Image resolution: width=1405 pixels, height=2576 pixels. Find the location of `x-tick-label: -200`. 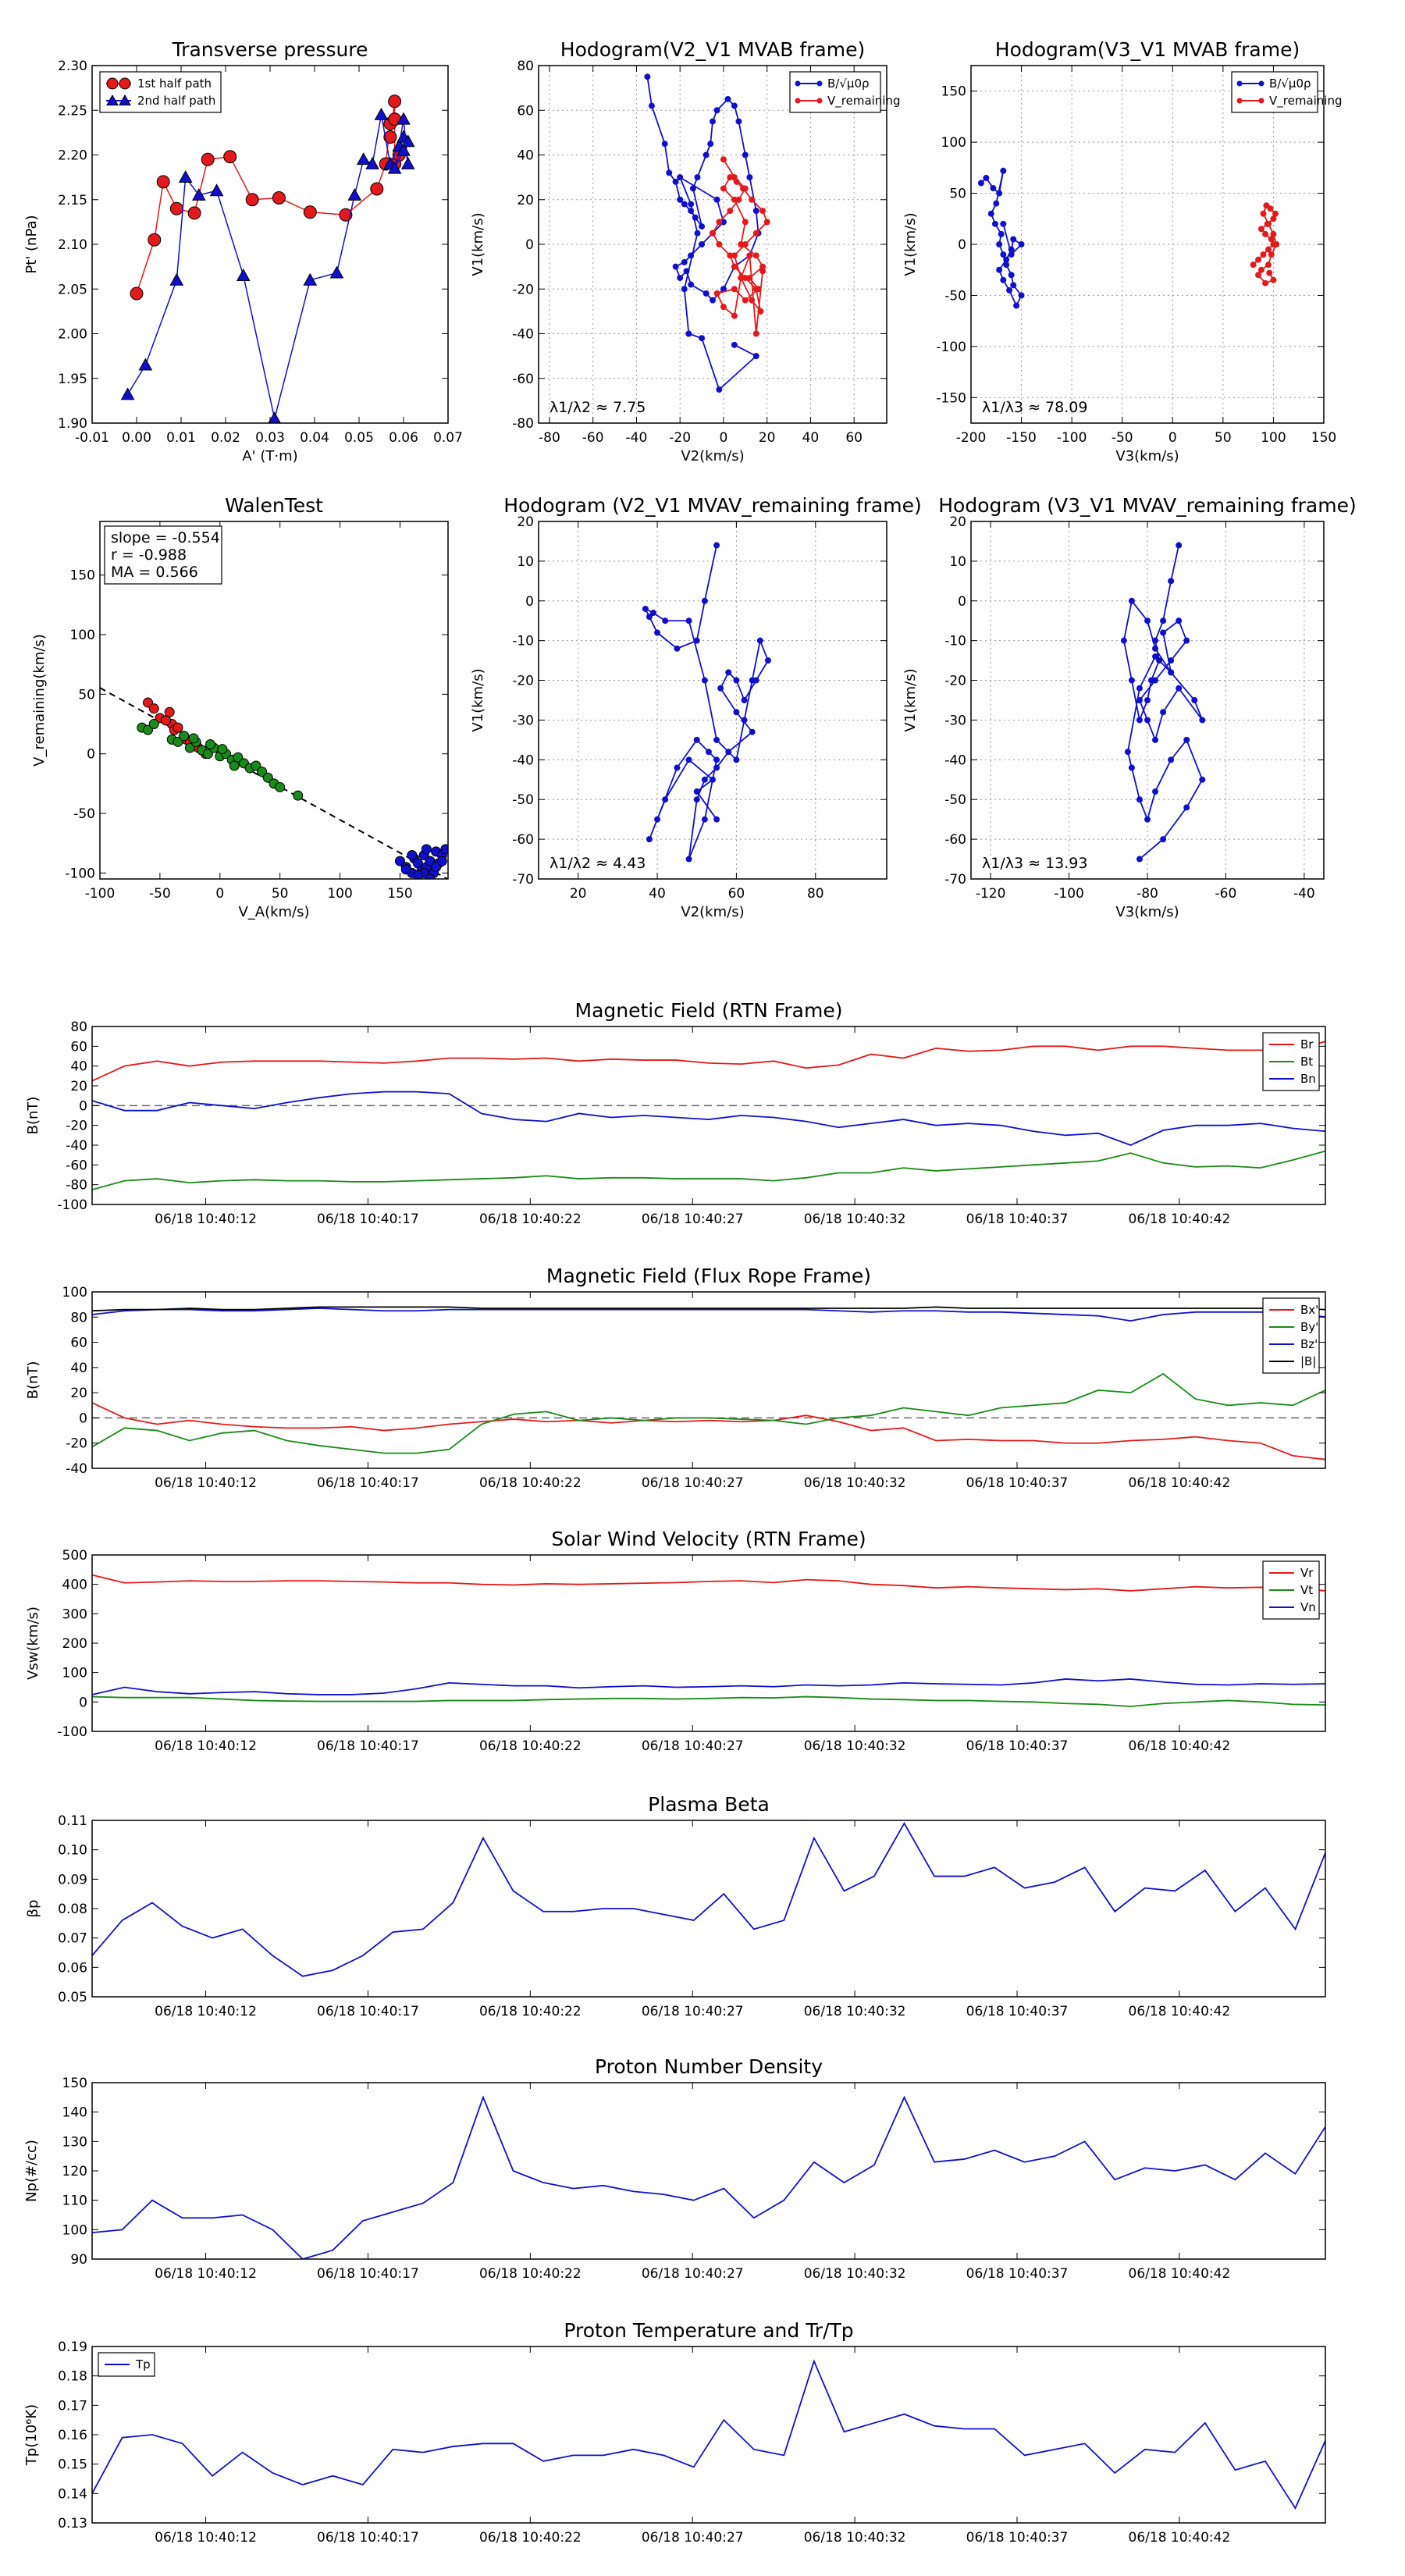

x-tick-label: -200 is located at coordinates (971, 438).